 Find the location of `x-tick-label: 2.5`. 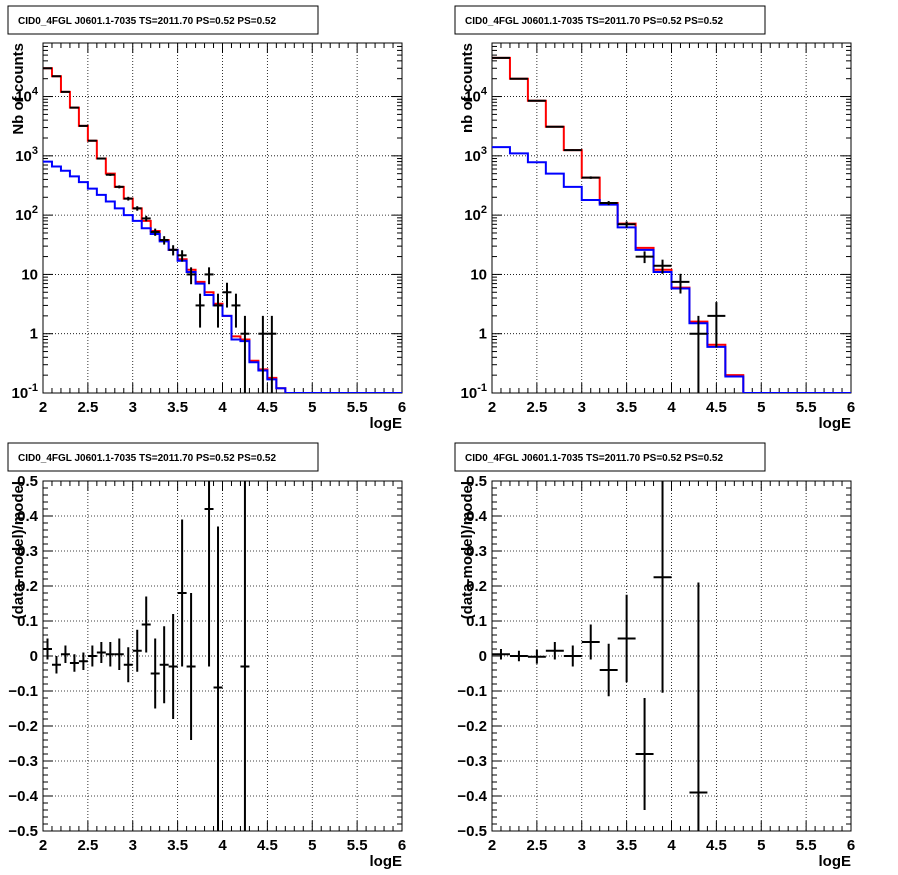

x-tick-label: 2.5 is located at coordinates (536, 845).